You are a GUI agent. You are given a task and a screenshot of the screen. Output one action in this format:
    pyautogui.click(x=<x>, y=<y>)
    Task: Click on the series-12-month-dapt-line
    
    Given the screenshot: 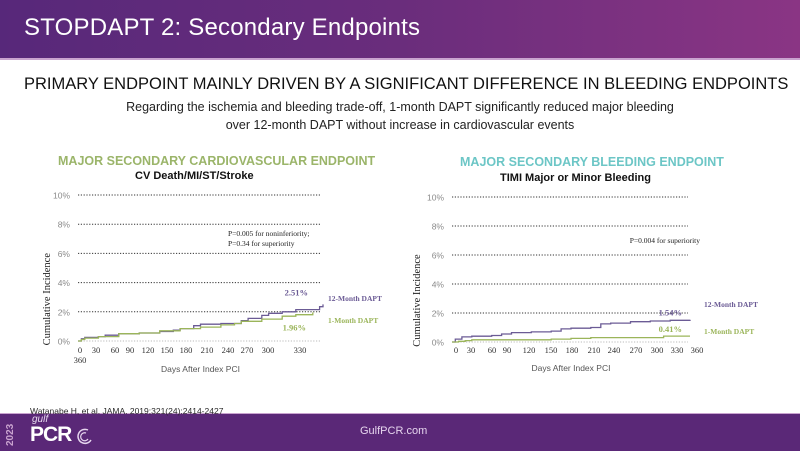 What is the action you would take?
    pyautogui.click(x=571, y=331)
    